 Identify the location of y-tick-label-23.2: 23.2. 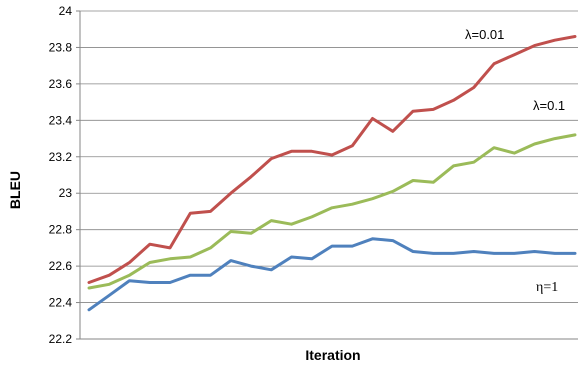
(61, 157).